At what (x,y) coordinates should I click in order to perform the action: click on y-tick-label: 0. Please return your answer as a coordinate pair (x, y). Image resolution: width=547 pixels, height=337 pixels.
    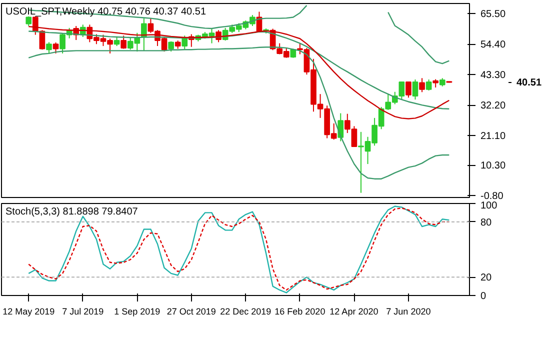
    Looking at the image, I should click on (483, 296).